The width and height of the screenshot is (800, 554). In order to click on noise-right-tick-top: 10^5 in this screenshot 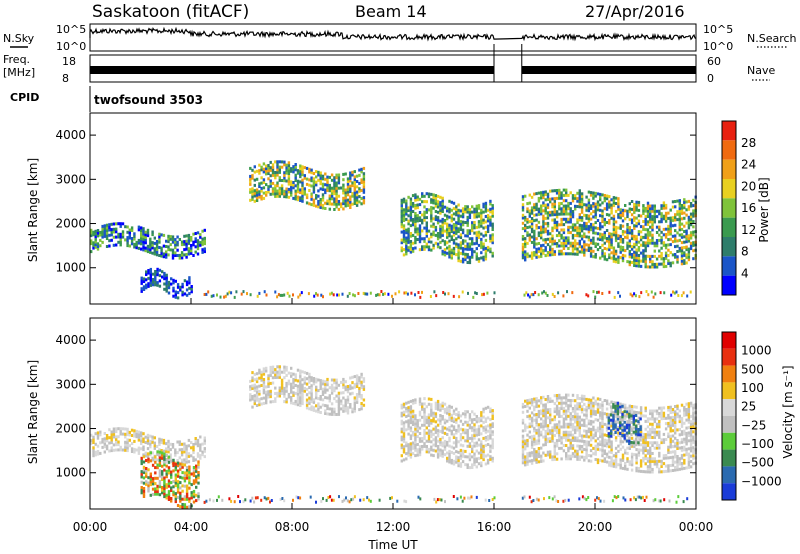, I will do `click(718, 29)`.